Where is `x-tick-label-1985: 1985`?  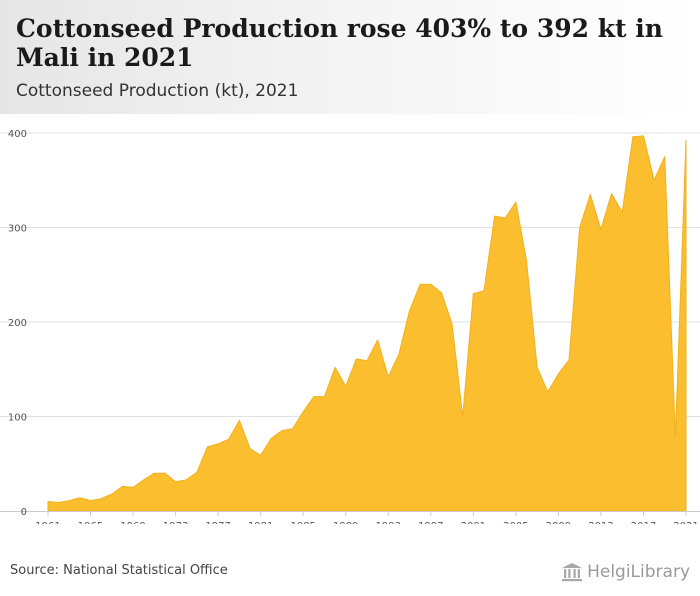 x-tick-label-1985: 1985 is located at coordinates (302, 522).